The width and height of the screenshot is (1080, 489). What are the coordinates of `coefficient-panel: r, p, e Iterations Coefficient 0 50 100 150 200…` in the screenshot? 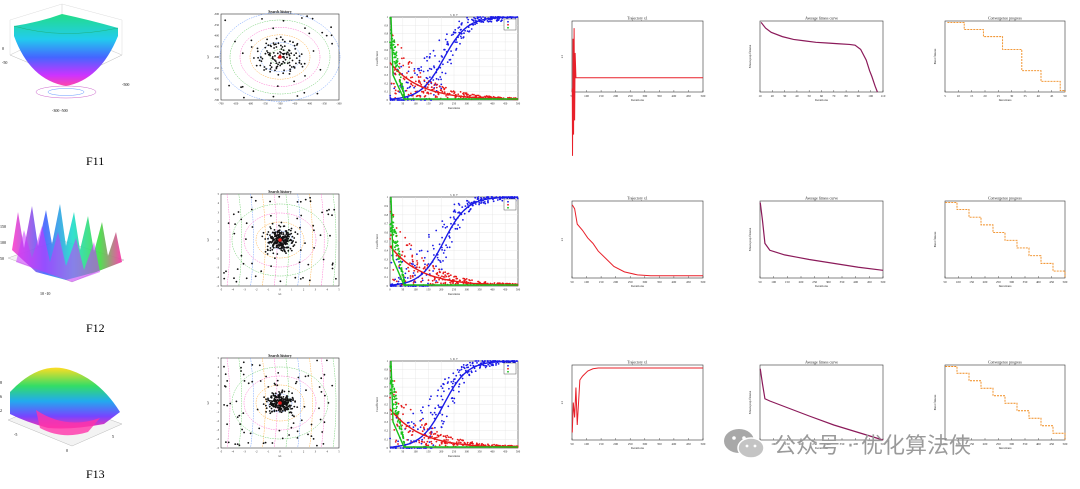 It's located at (448, 408).